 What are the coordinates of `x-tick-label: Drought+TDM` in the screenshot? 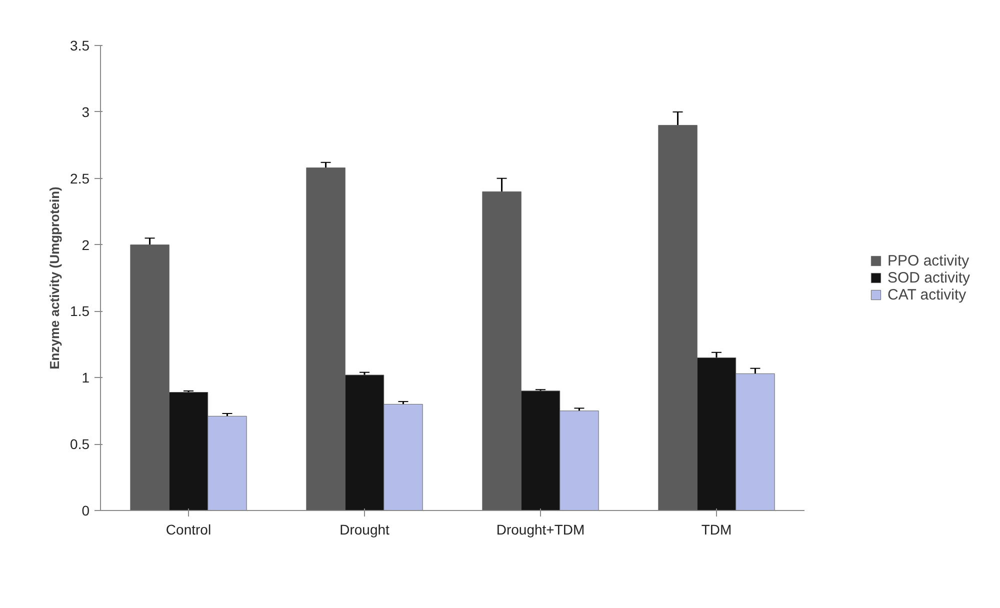 It's located at (540, 530).